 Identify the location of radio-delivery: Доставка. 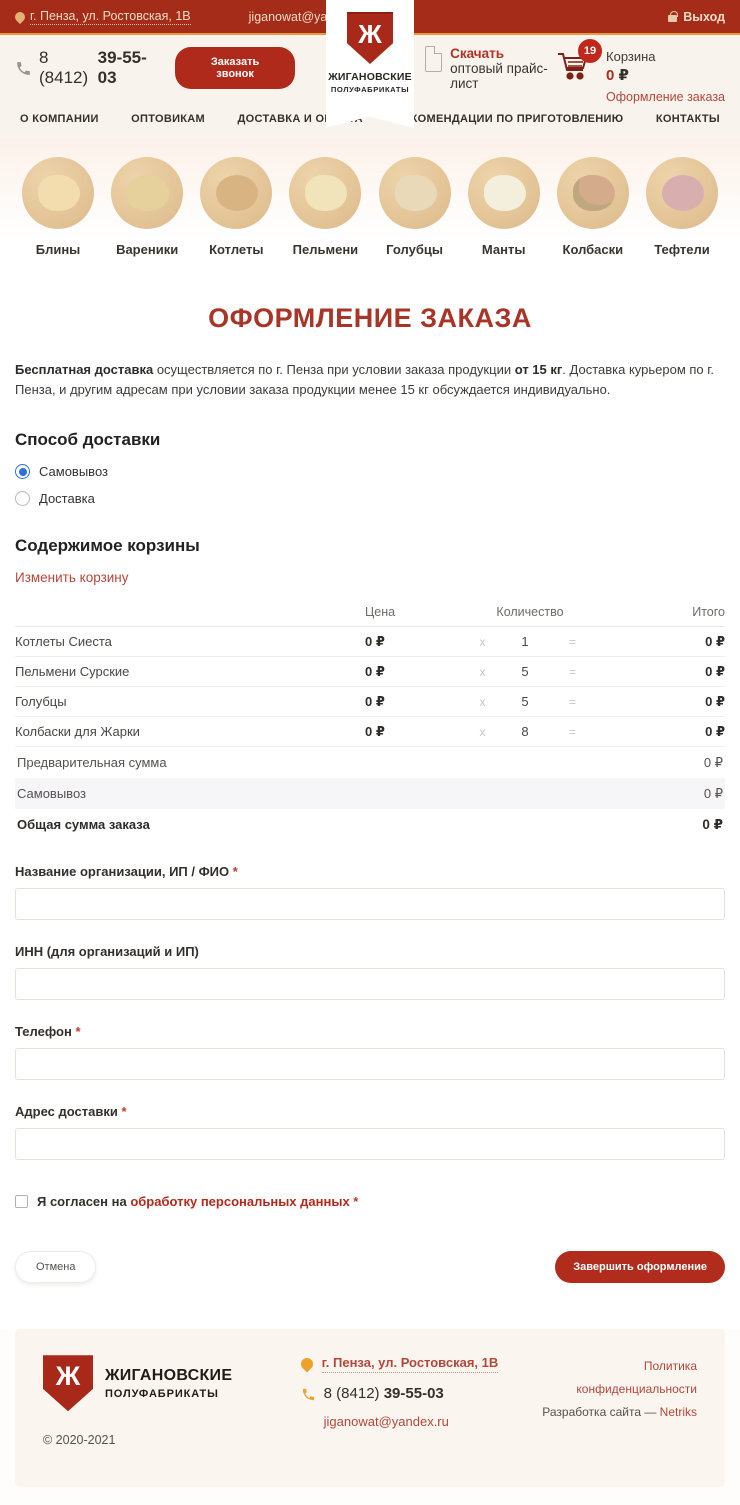
(370, 499).